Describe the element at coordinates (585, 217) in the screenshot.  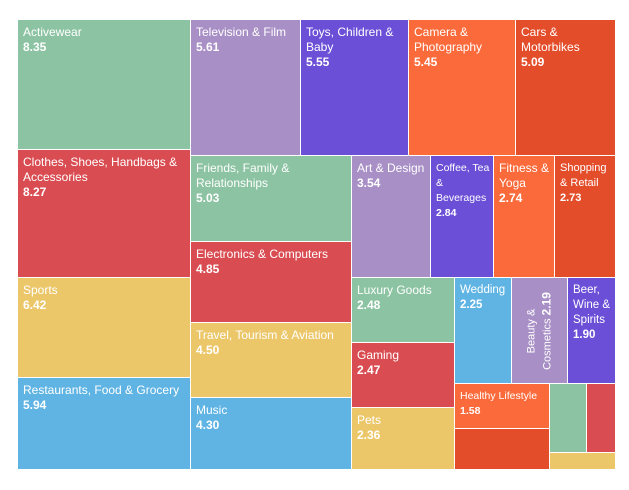
I see `treemap-tile: Shopping & Retail 2.73` at that location.